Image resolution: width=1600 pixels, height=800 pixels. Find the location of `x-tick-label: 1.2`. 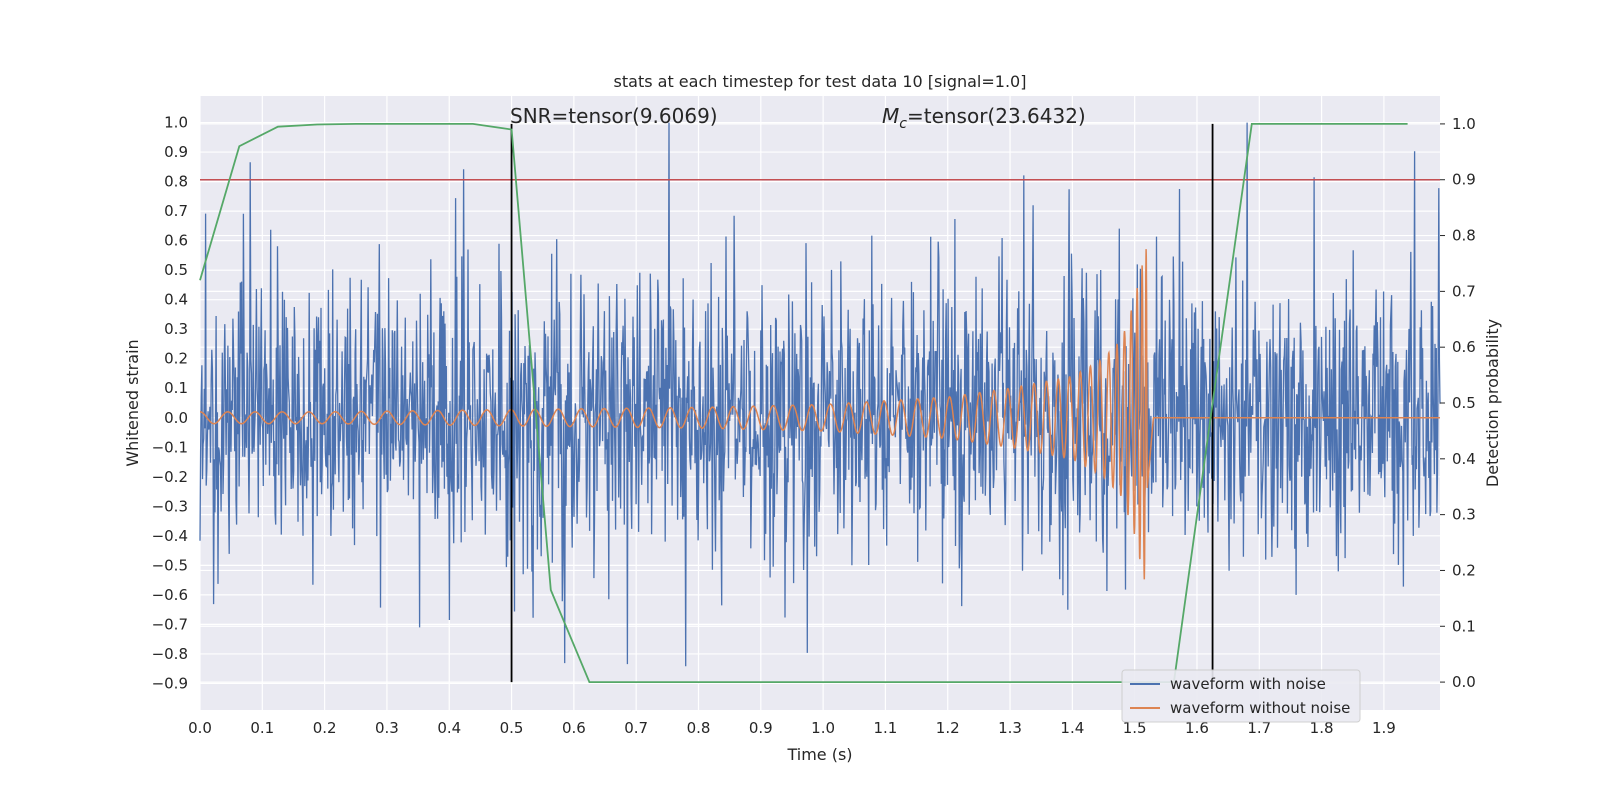

x-tick-label: 1.2 is located at coordinates (948, 728).